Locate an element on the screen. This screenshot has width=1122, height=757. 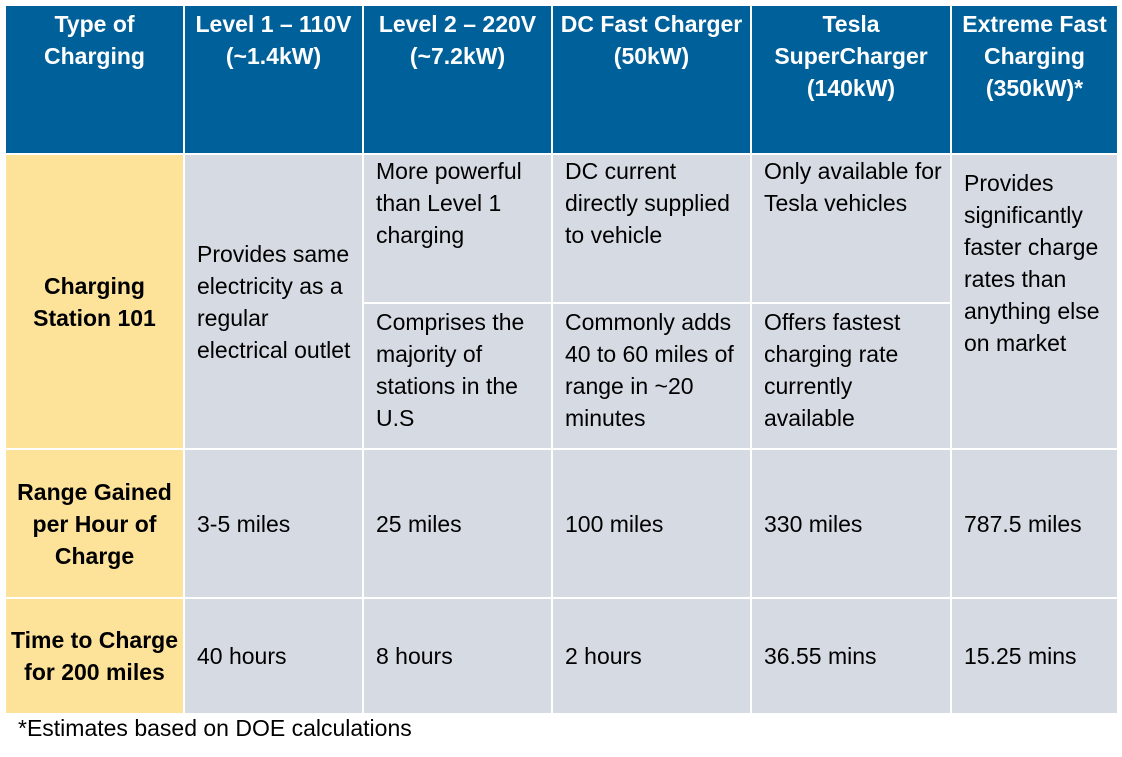
cell-dc-station-a: DC current directly supplied to vehicle is located at coordinates (651, 228).